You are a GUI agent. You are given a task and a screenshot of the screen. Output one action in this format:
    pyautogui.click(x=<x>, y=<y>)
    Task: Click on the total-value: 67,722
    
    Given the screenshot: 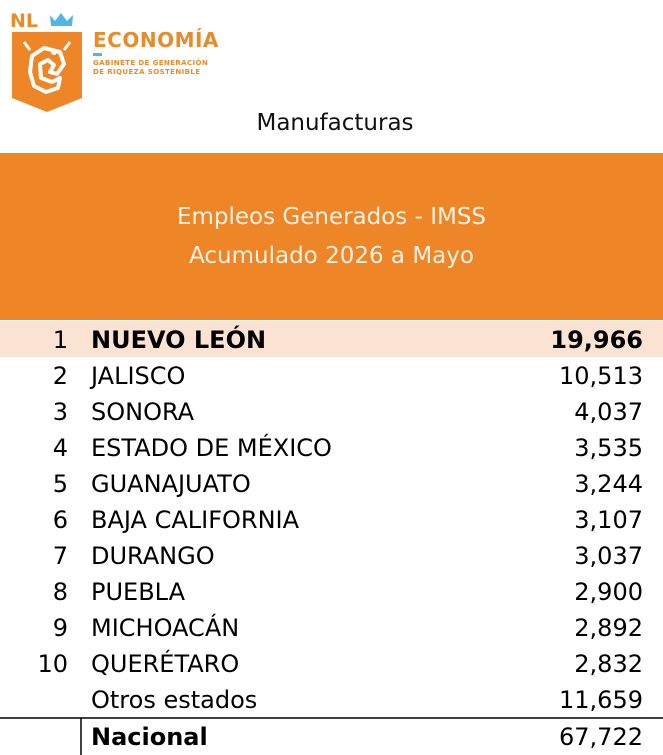 What is the action you would take?
    pyautogui.click(x=601, y=737)
    